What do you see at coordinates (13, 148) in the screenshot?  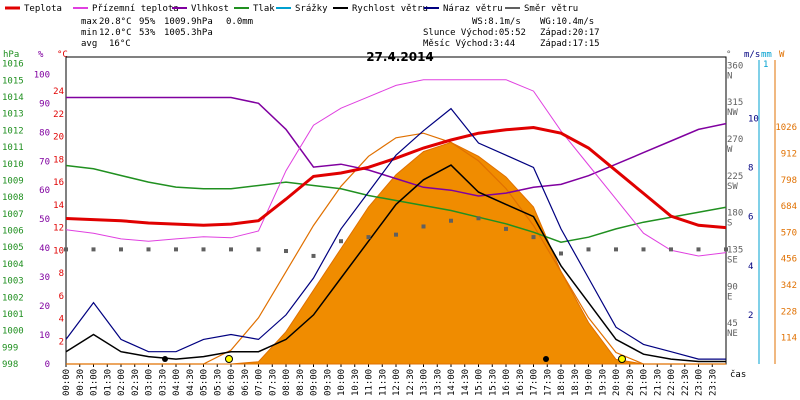 I see `hpa-tick-label: 1011` at bounding box center [13, 148].